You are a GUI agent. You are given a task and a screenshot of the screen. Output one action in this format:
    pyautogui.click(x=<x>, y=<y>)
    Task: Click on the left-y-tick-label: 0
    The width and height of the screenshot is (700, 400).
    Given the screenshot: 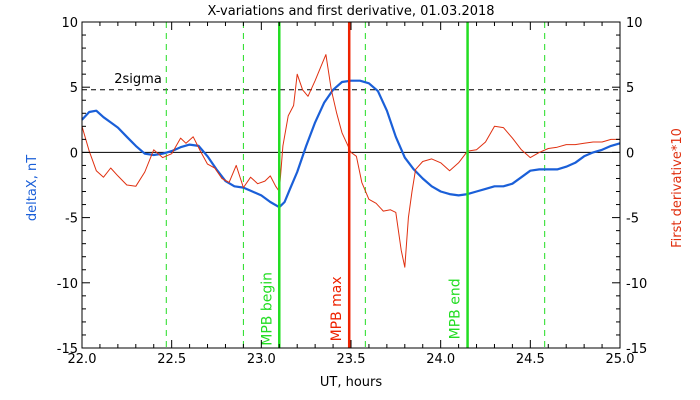 What is the action you would take?
    pyautogui.click(x=74, y=153)
    